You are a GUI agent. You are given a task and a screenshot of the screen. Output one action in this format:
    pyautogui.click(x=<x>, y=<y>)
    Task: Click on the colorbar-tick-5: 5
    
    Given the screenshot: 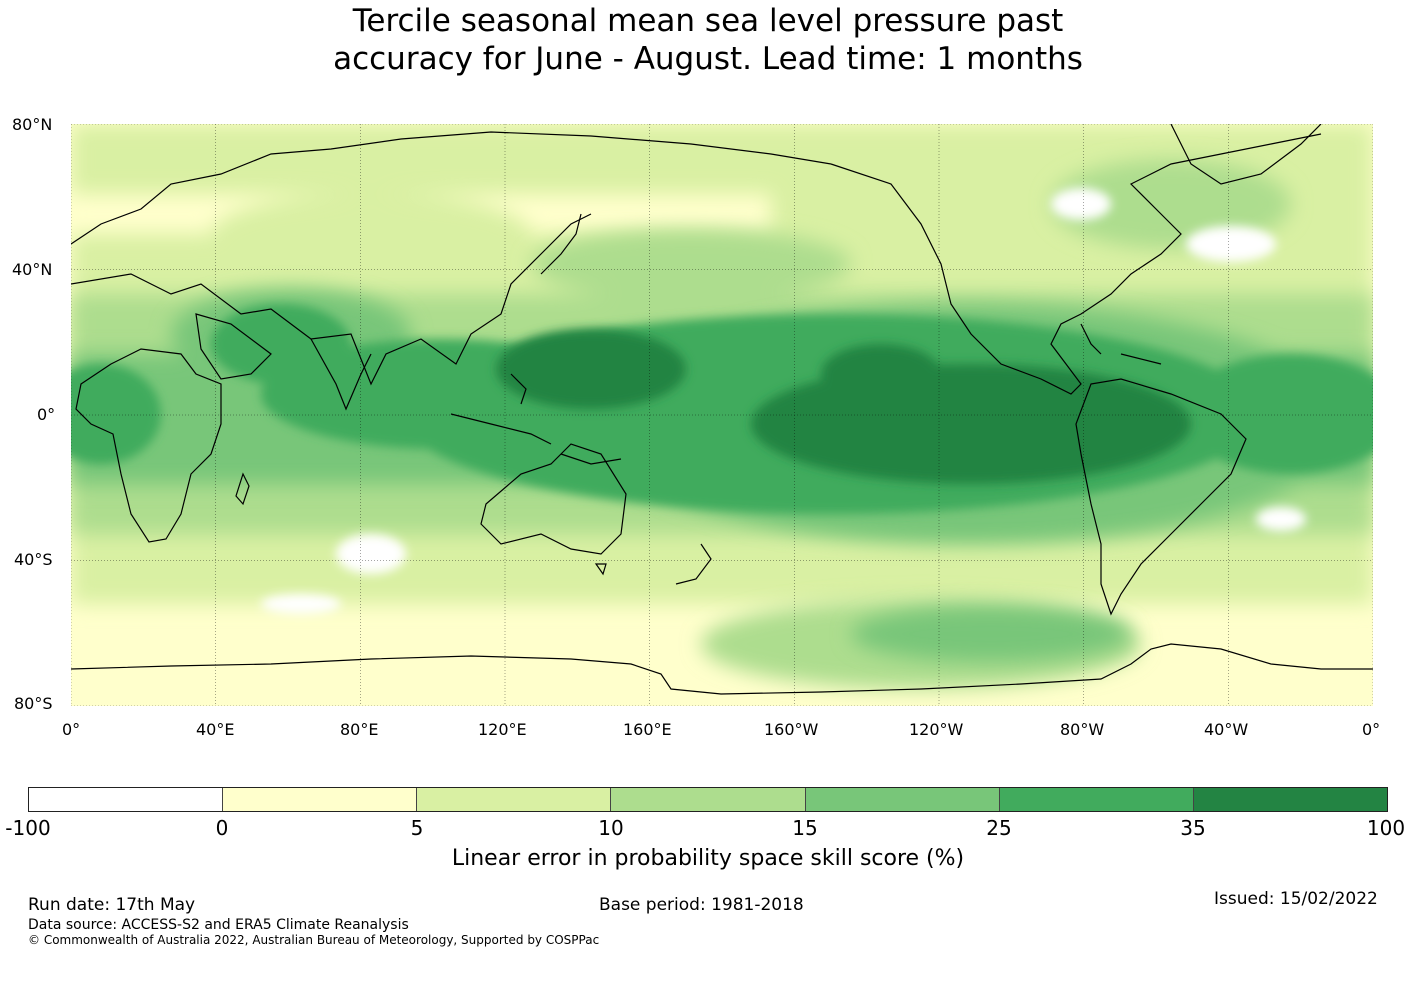 What is the action you would take?
    pyautogui.click(x=417, y=828)
    